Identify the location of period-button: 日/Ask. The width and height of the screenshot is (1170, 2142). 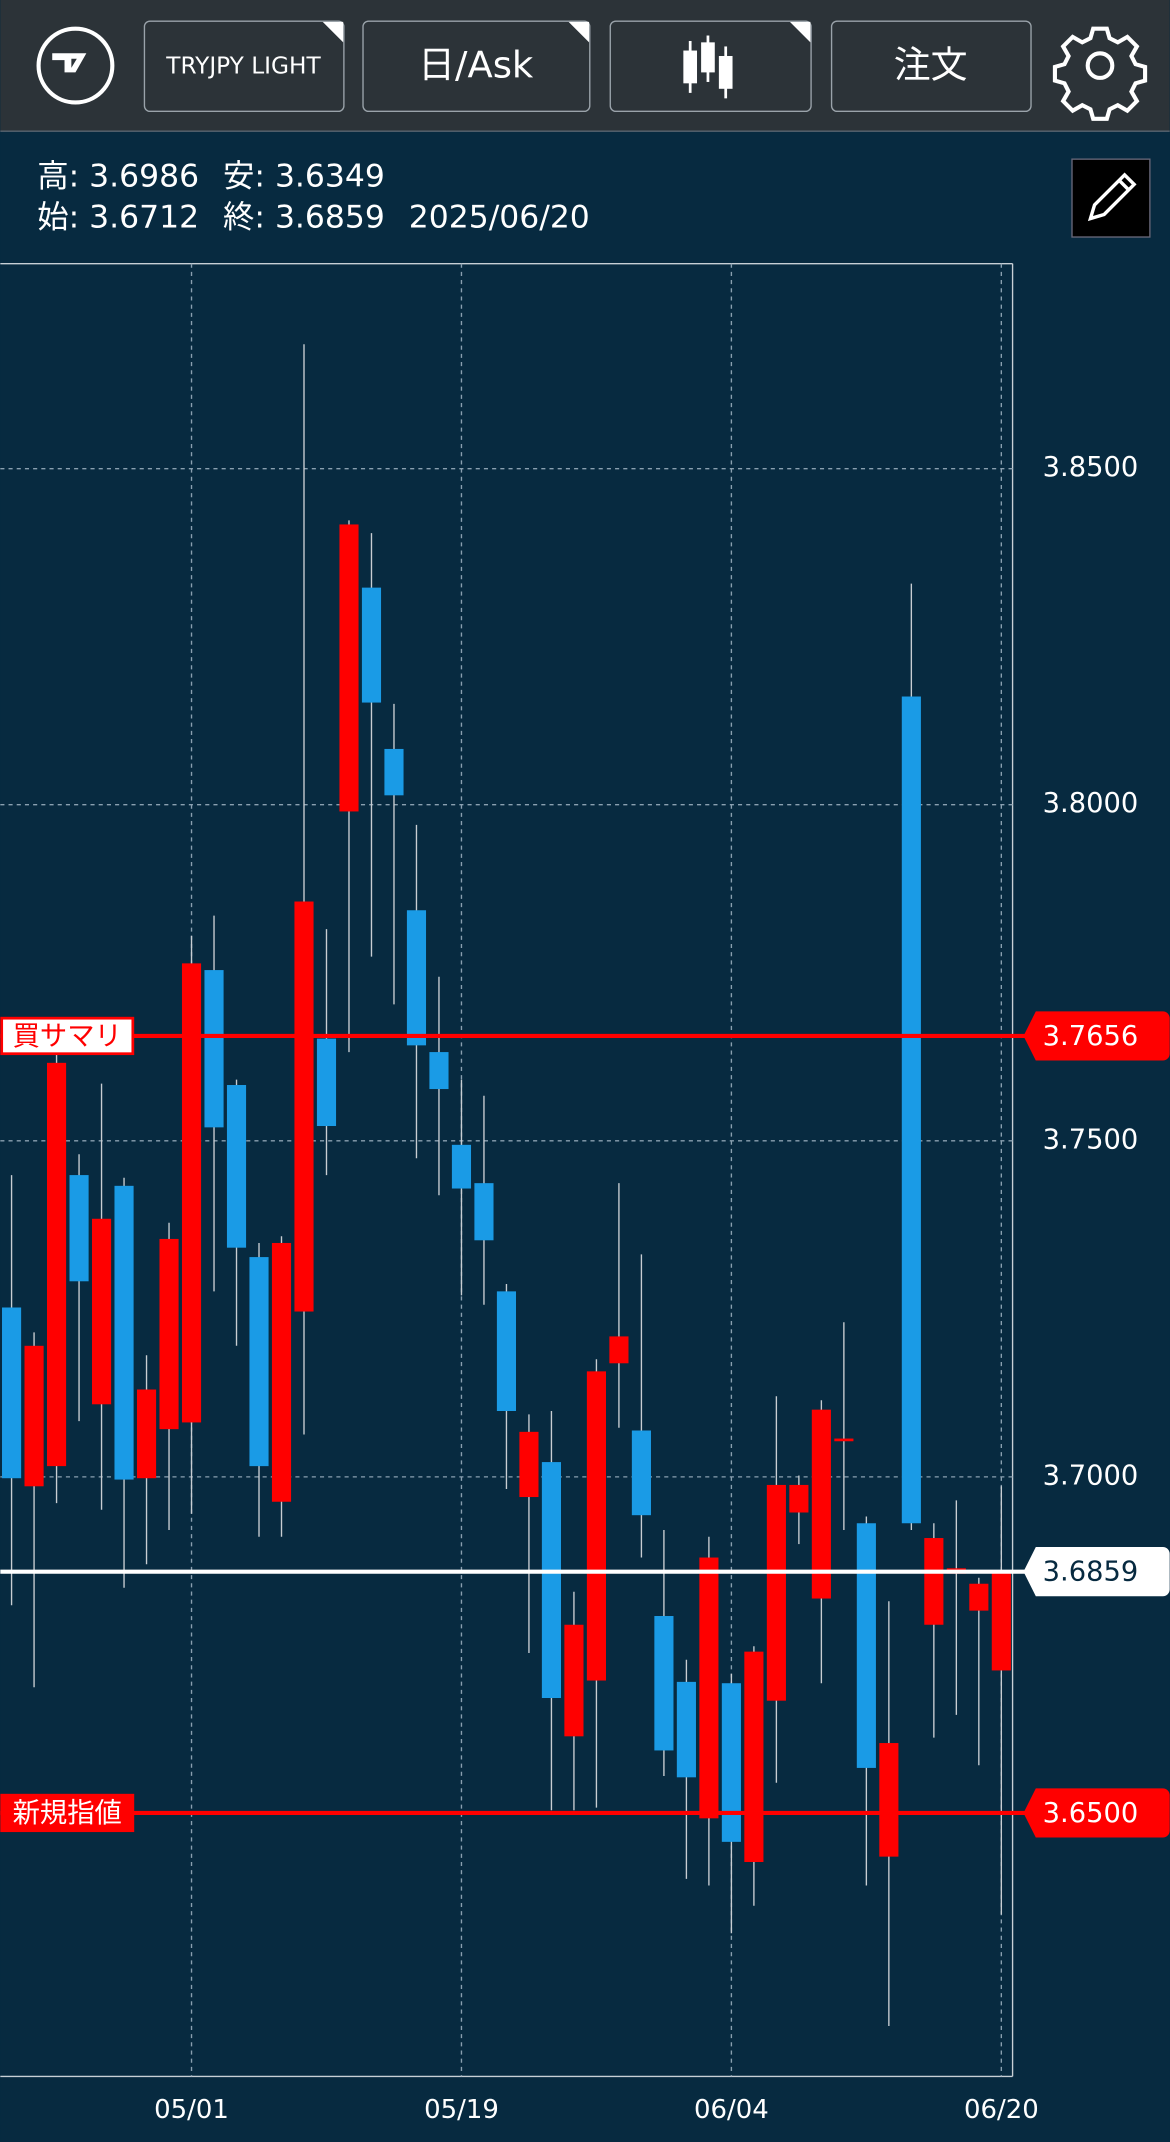
(476, 66).